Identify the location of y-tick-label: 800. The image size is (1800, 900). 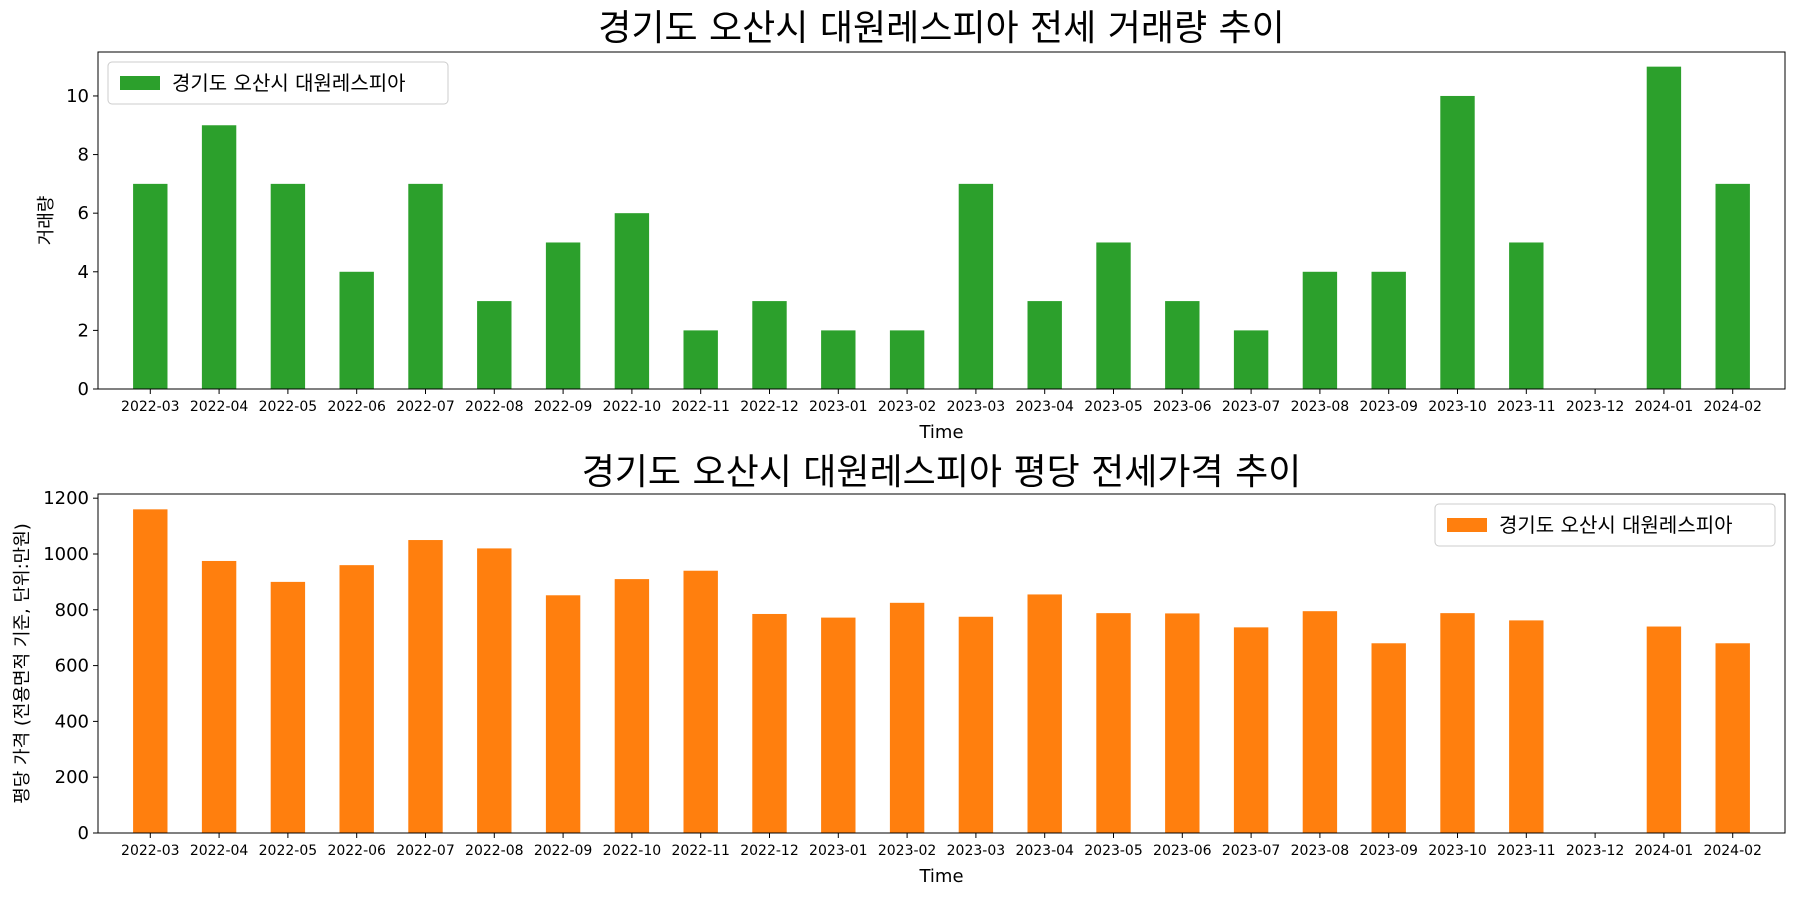
(72, 610).